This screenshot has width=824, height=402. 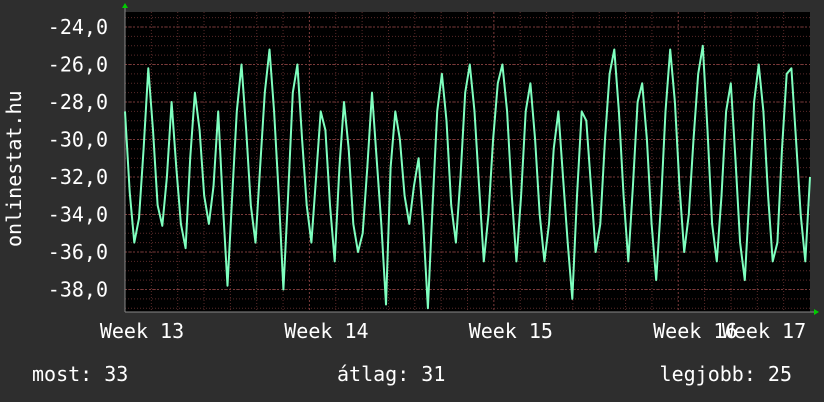 I want to click on x-tick-label: Week 14, so click(x=326, y=331).